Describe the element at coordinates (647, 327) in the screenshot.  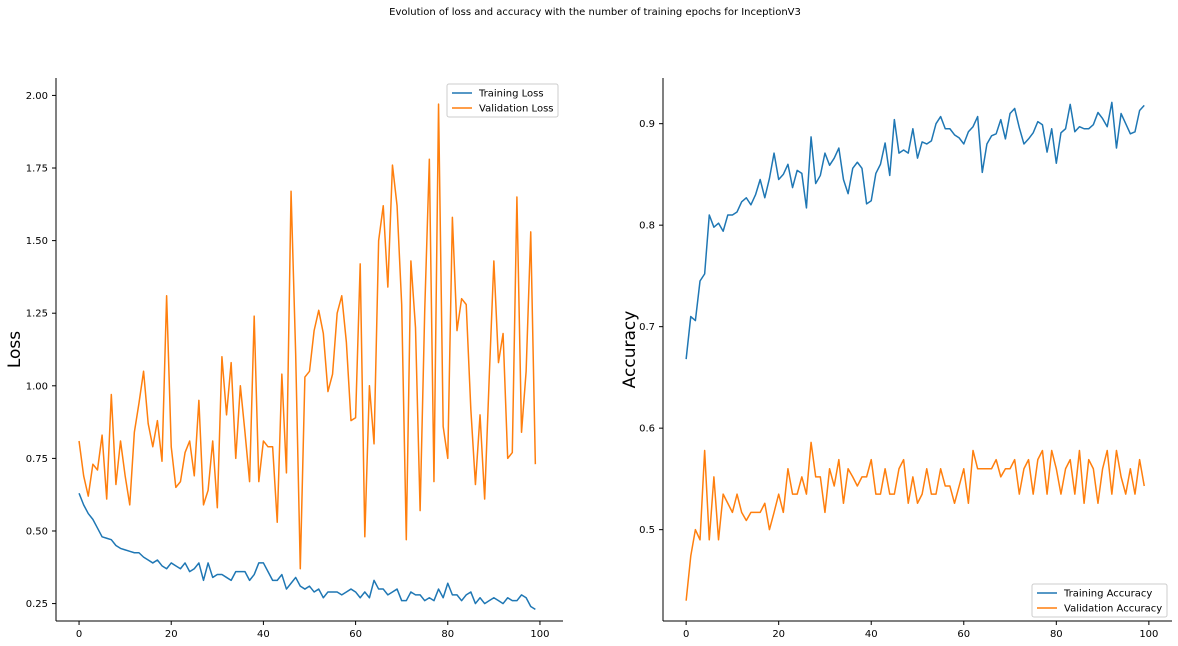
I see `y-tick-label: 0.7` at that location.